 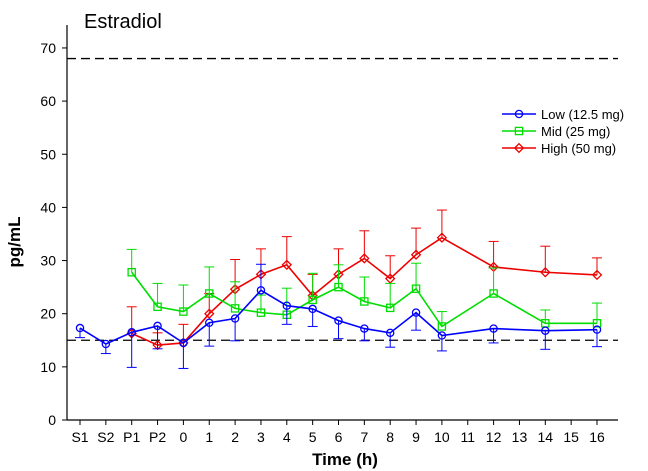 What do you see at coordinates (582, 114) in the screenshot?
I see `legend-label: Low (12.5 mg)` at bounding box center [582, 114].